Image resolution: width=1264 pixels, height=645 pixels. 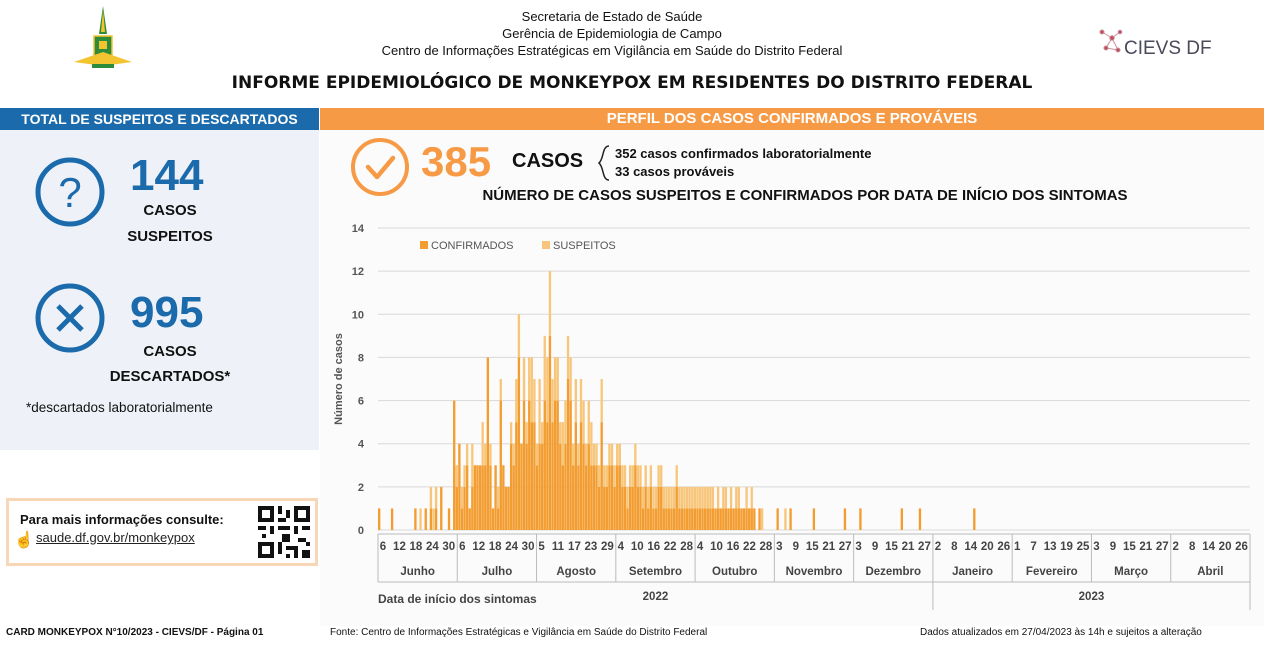 What do you see at coordinates (1096, 547) in the screenshot?
I see `x-tick-label: 3` at bounding box center [1096, 547].